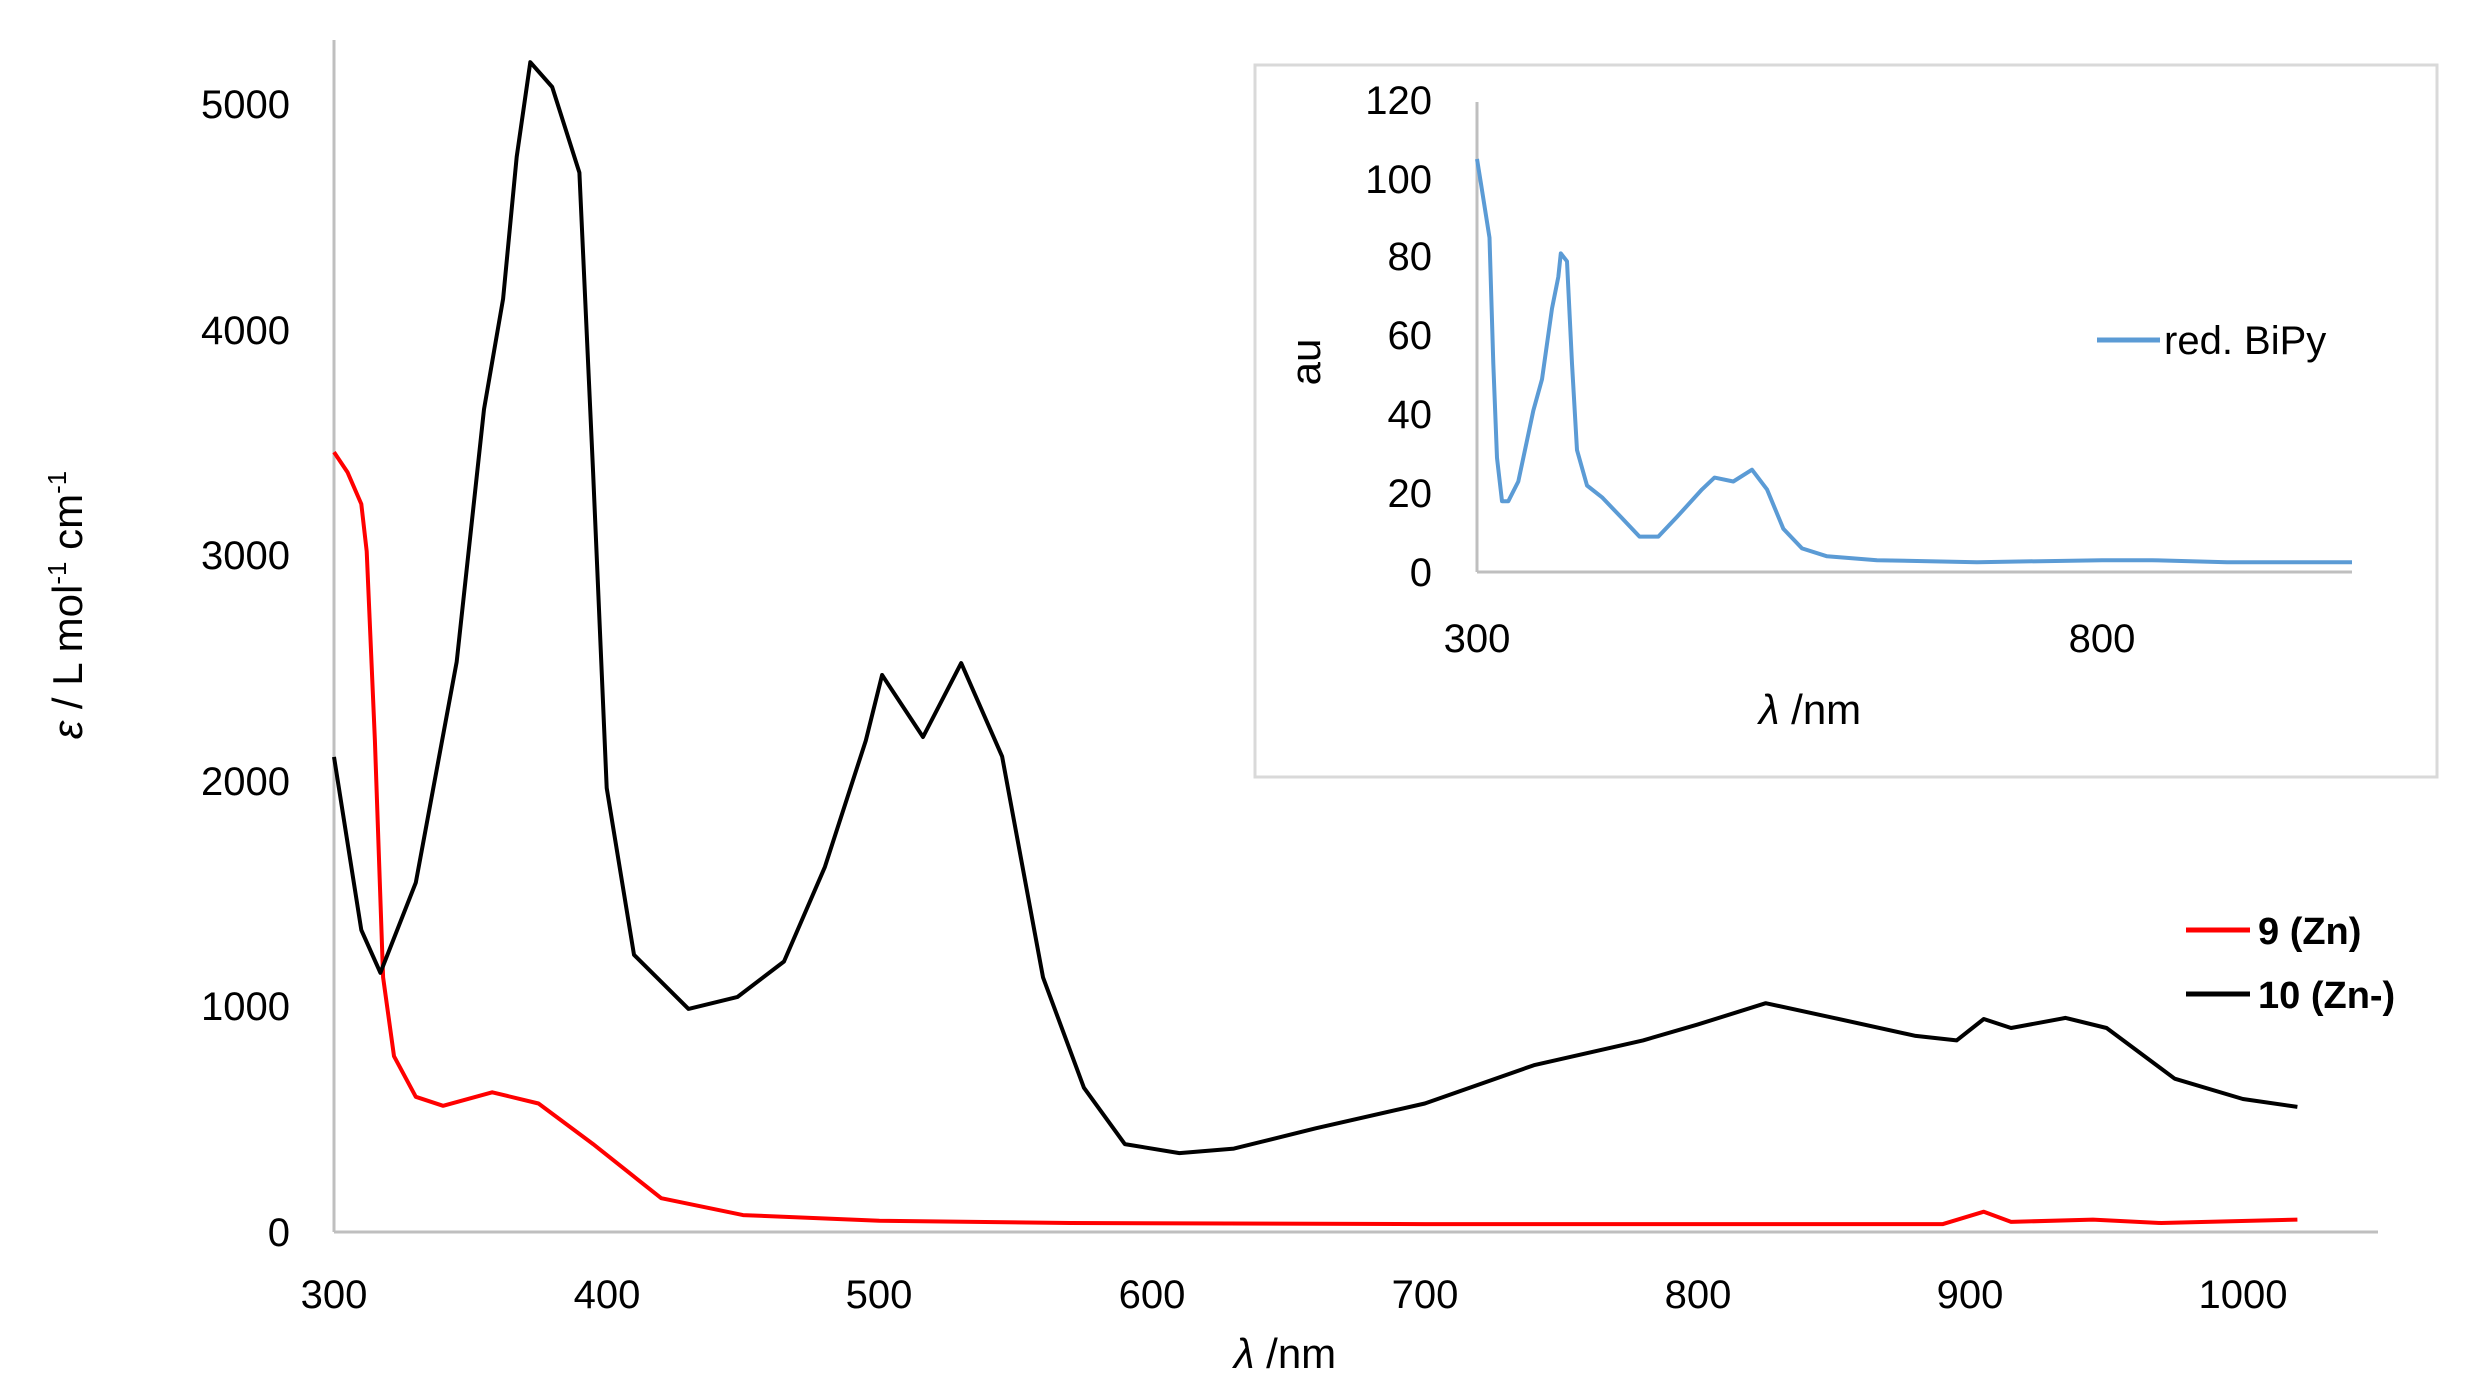 The image size is (2473, 1394). Describe the element at coordinates (245, 669) in the screenshot. I see `main-y-tick-labels: 0 1000 2000 3000 4000 5000` at that location.